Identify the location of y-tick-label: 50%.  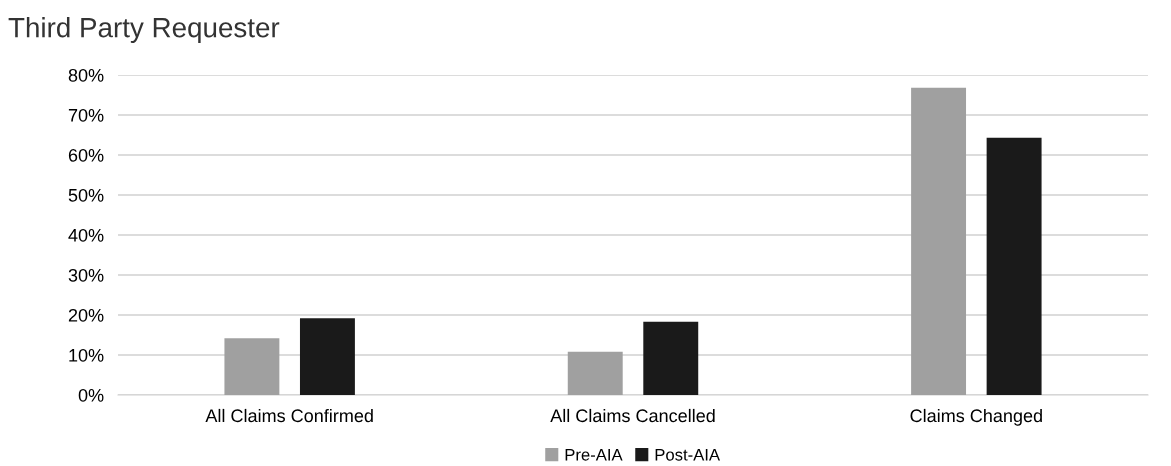
(86, 195).